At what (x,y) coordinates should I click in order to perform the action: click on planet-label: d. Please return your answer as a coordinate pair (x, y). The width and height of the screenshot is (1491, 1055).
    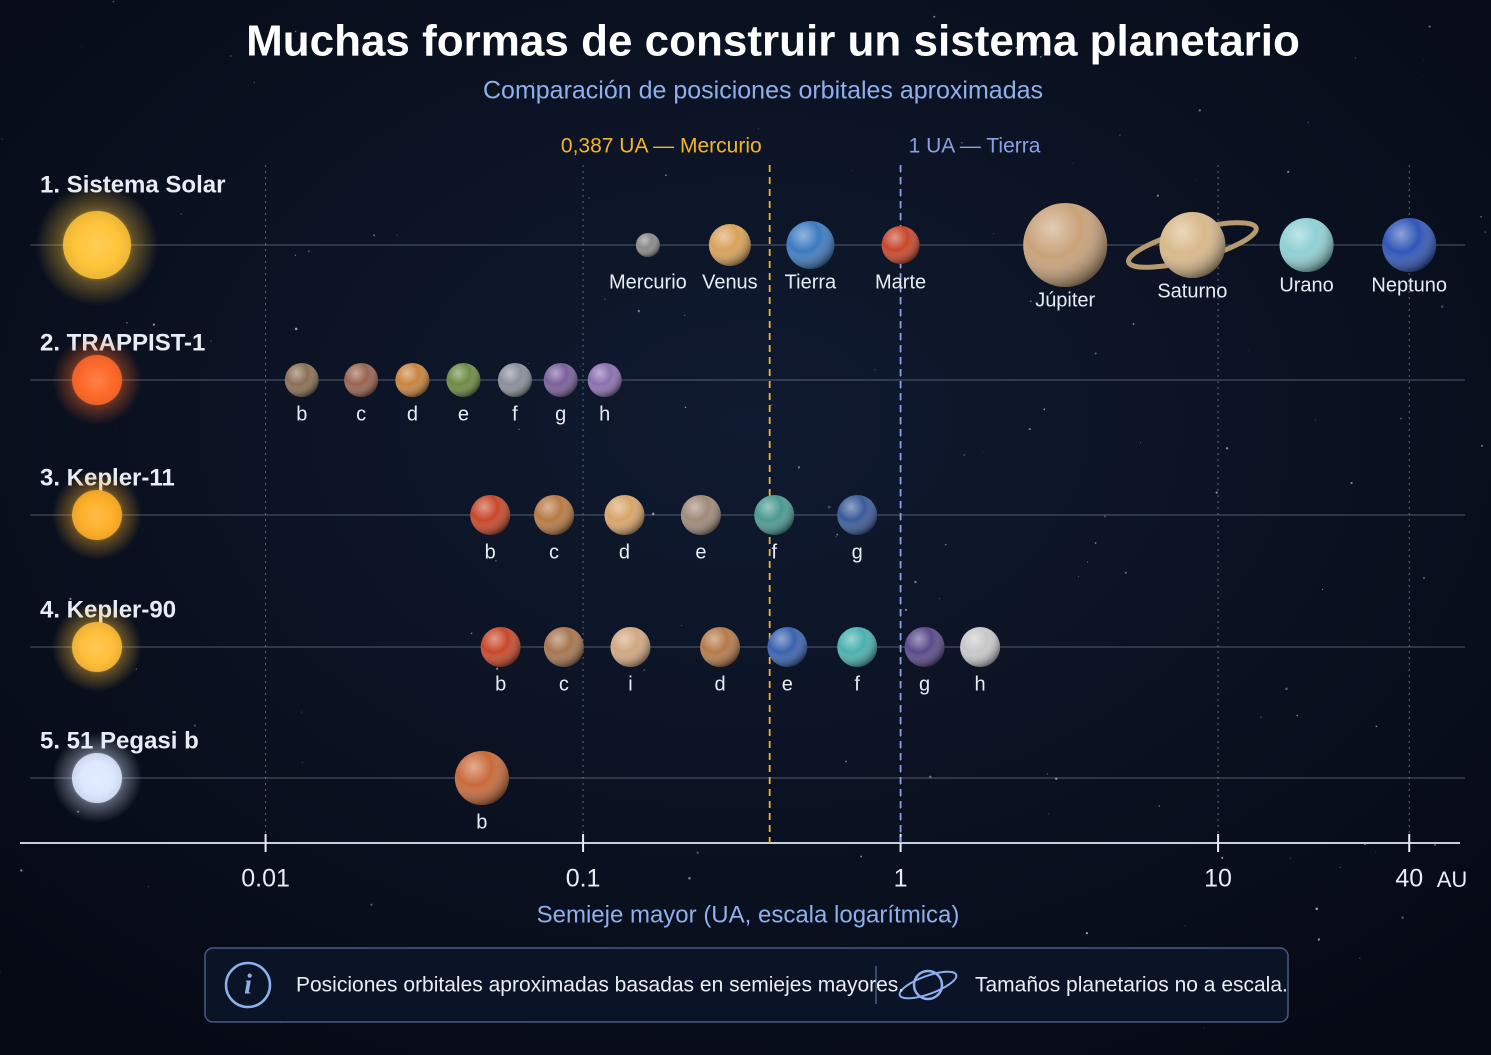
    Looking at the image, I should click on (719, 684).